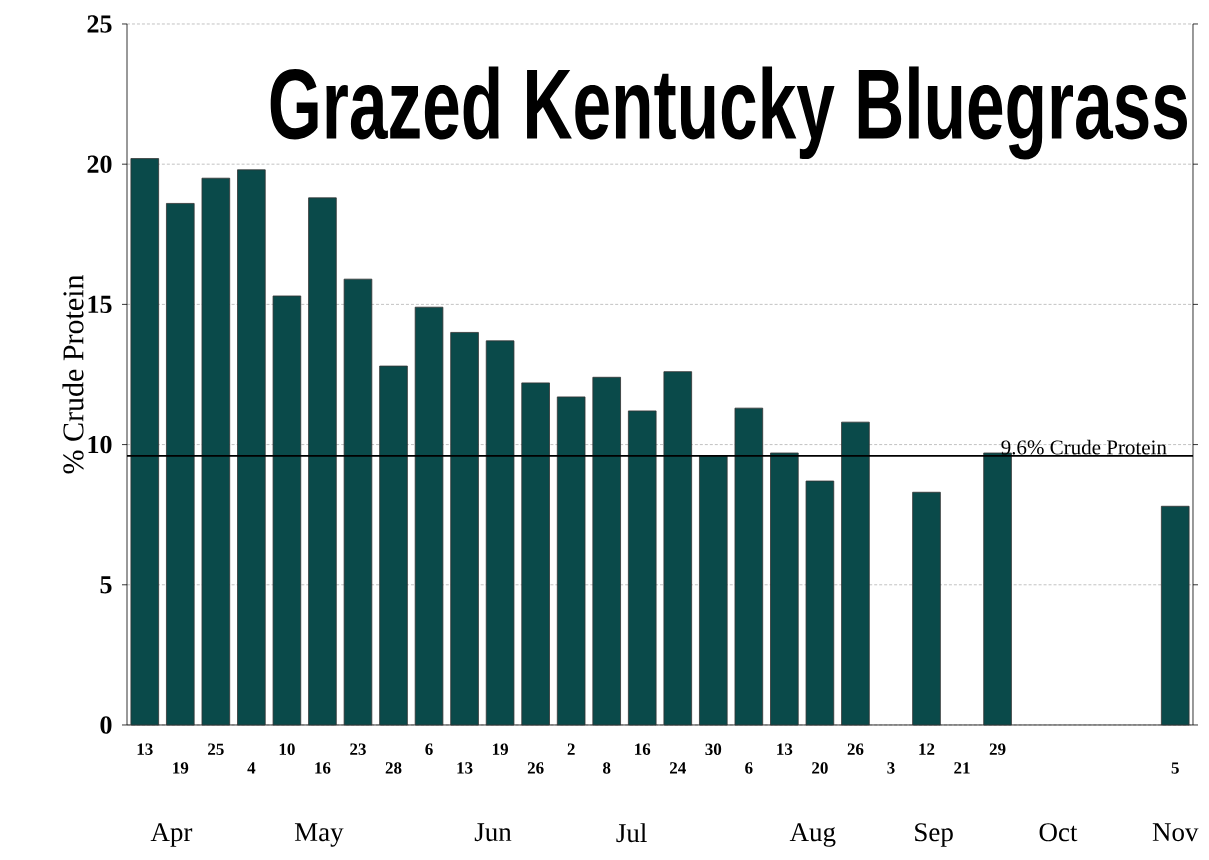 The height and width of the screenshot is (860, 1209). I want to click on x-tick-label: 29, so click(997, 749).